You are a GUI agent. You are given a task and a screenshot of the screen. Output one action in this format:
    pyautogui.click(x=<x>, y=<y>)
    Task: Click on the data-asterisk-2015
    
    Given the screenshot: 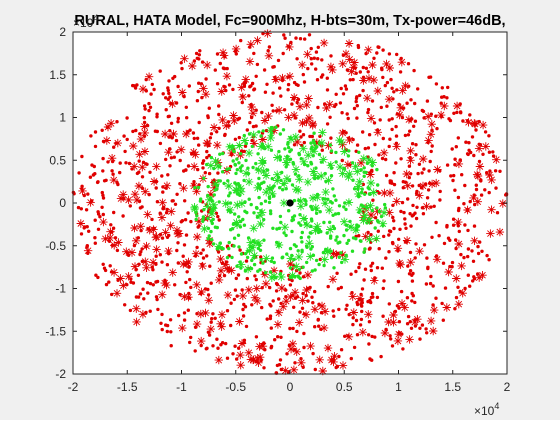 What is the action you would take?
    pyautogui.click(x=300, y=201)
    